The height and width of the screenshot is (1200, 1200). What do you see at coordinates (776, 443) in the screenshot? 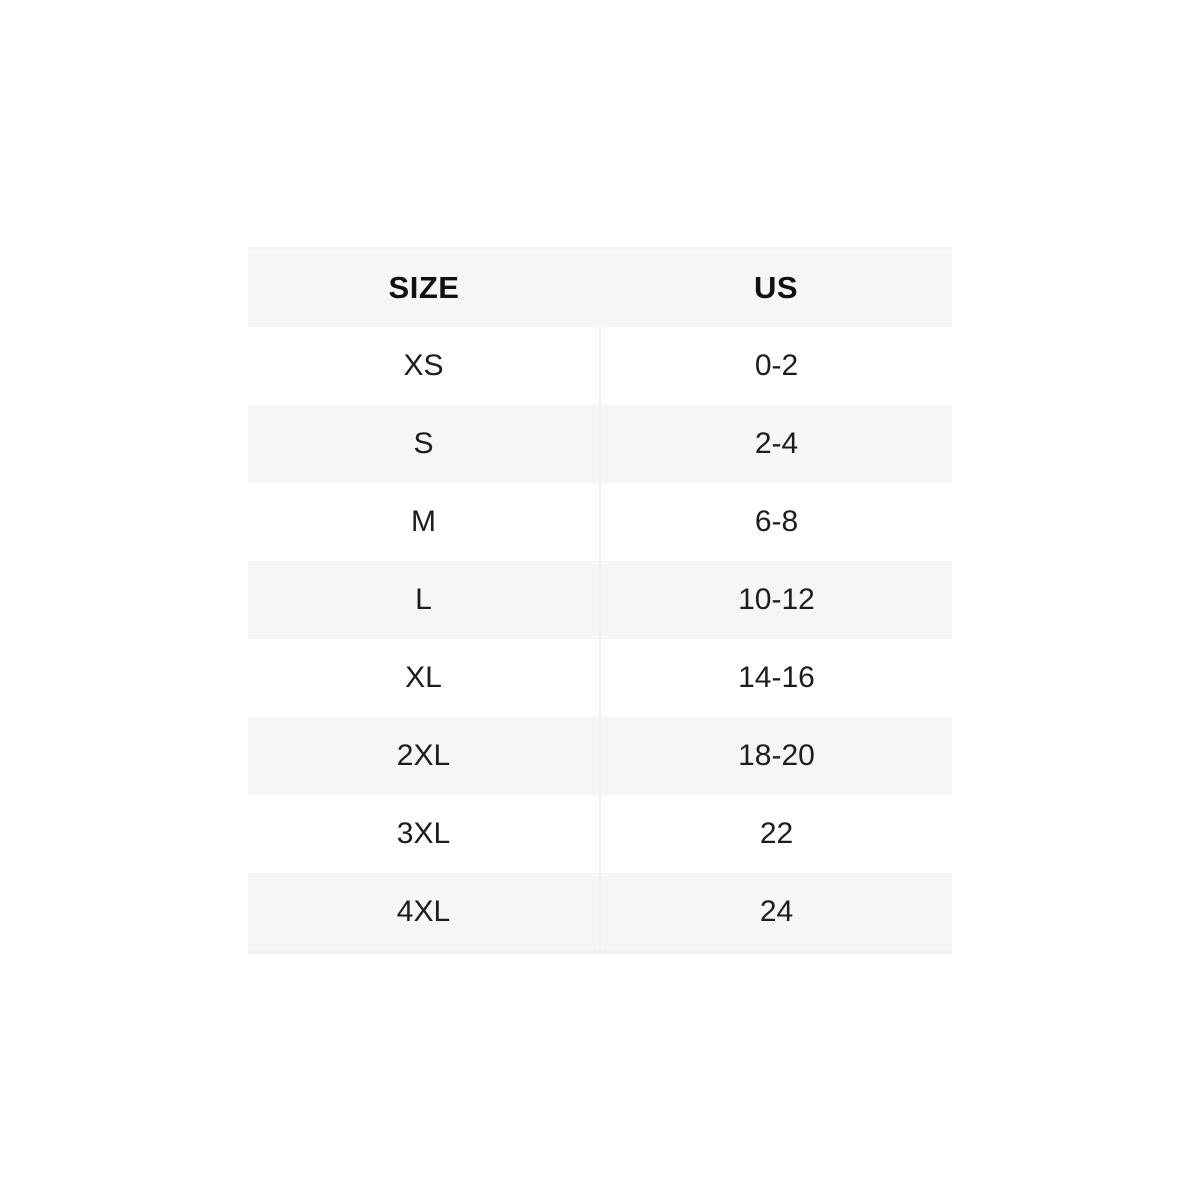
I see `us-cell: 2-4` at bounding box center [776, 443].